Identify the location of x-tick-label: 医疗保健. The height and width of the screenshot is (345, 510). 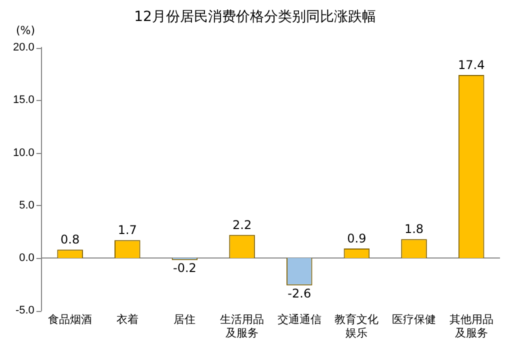
(414, 319).